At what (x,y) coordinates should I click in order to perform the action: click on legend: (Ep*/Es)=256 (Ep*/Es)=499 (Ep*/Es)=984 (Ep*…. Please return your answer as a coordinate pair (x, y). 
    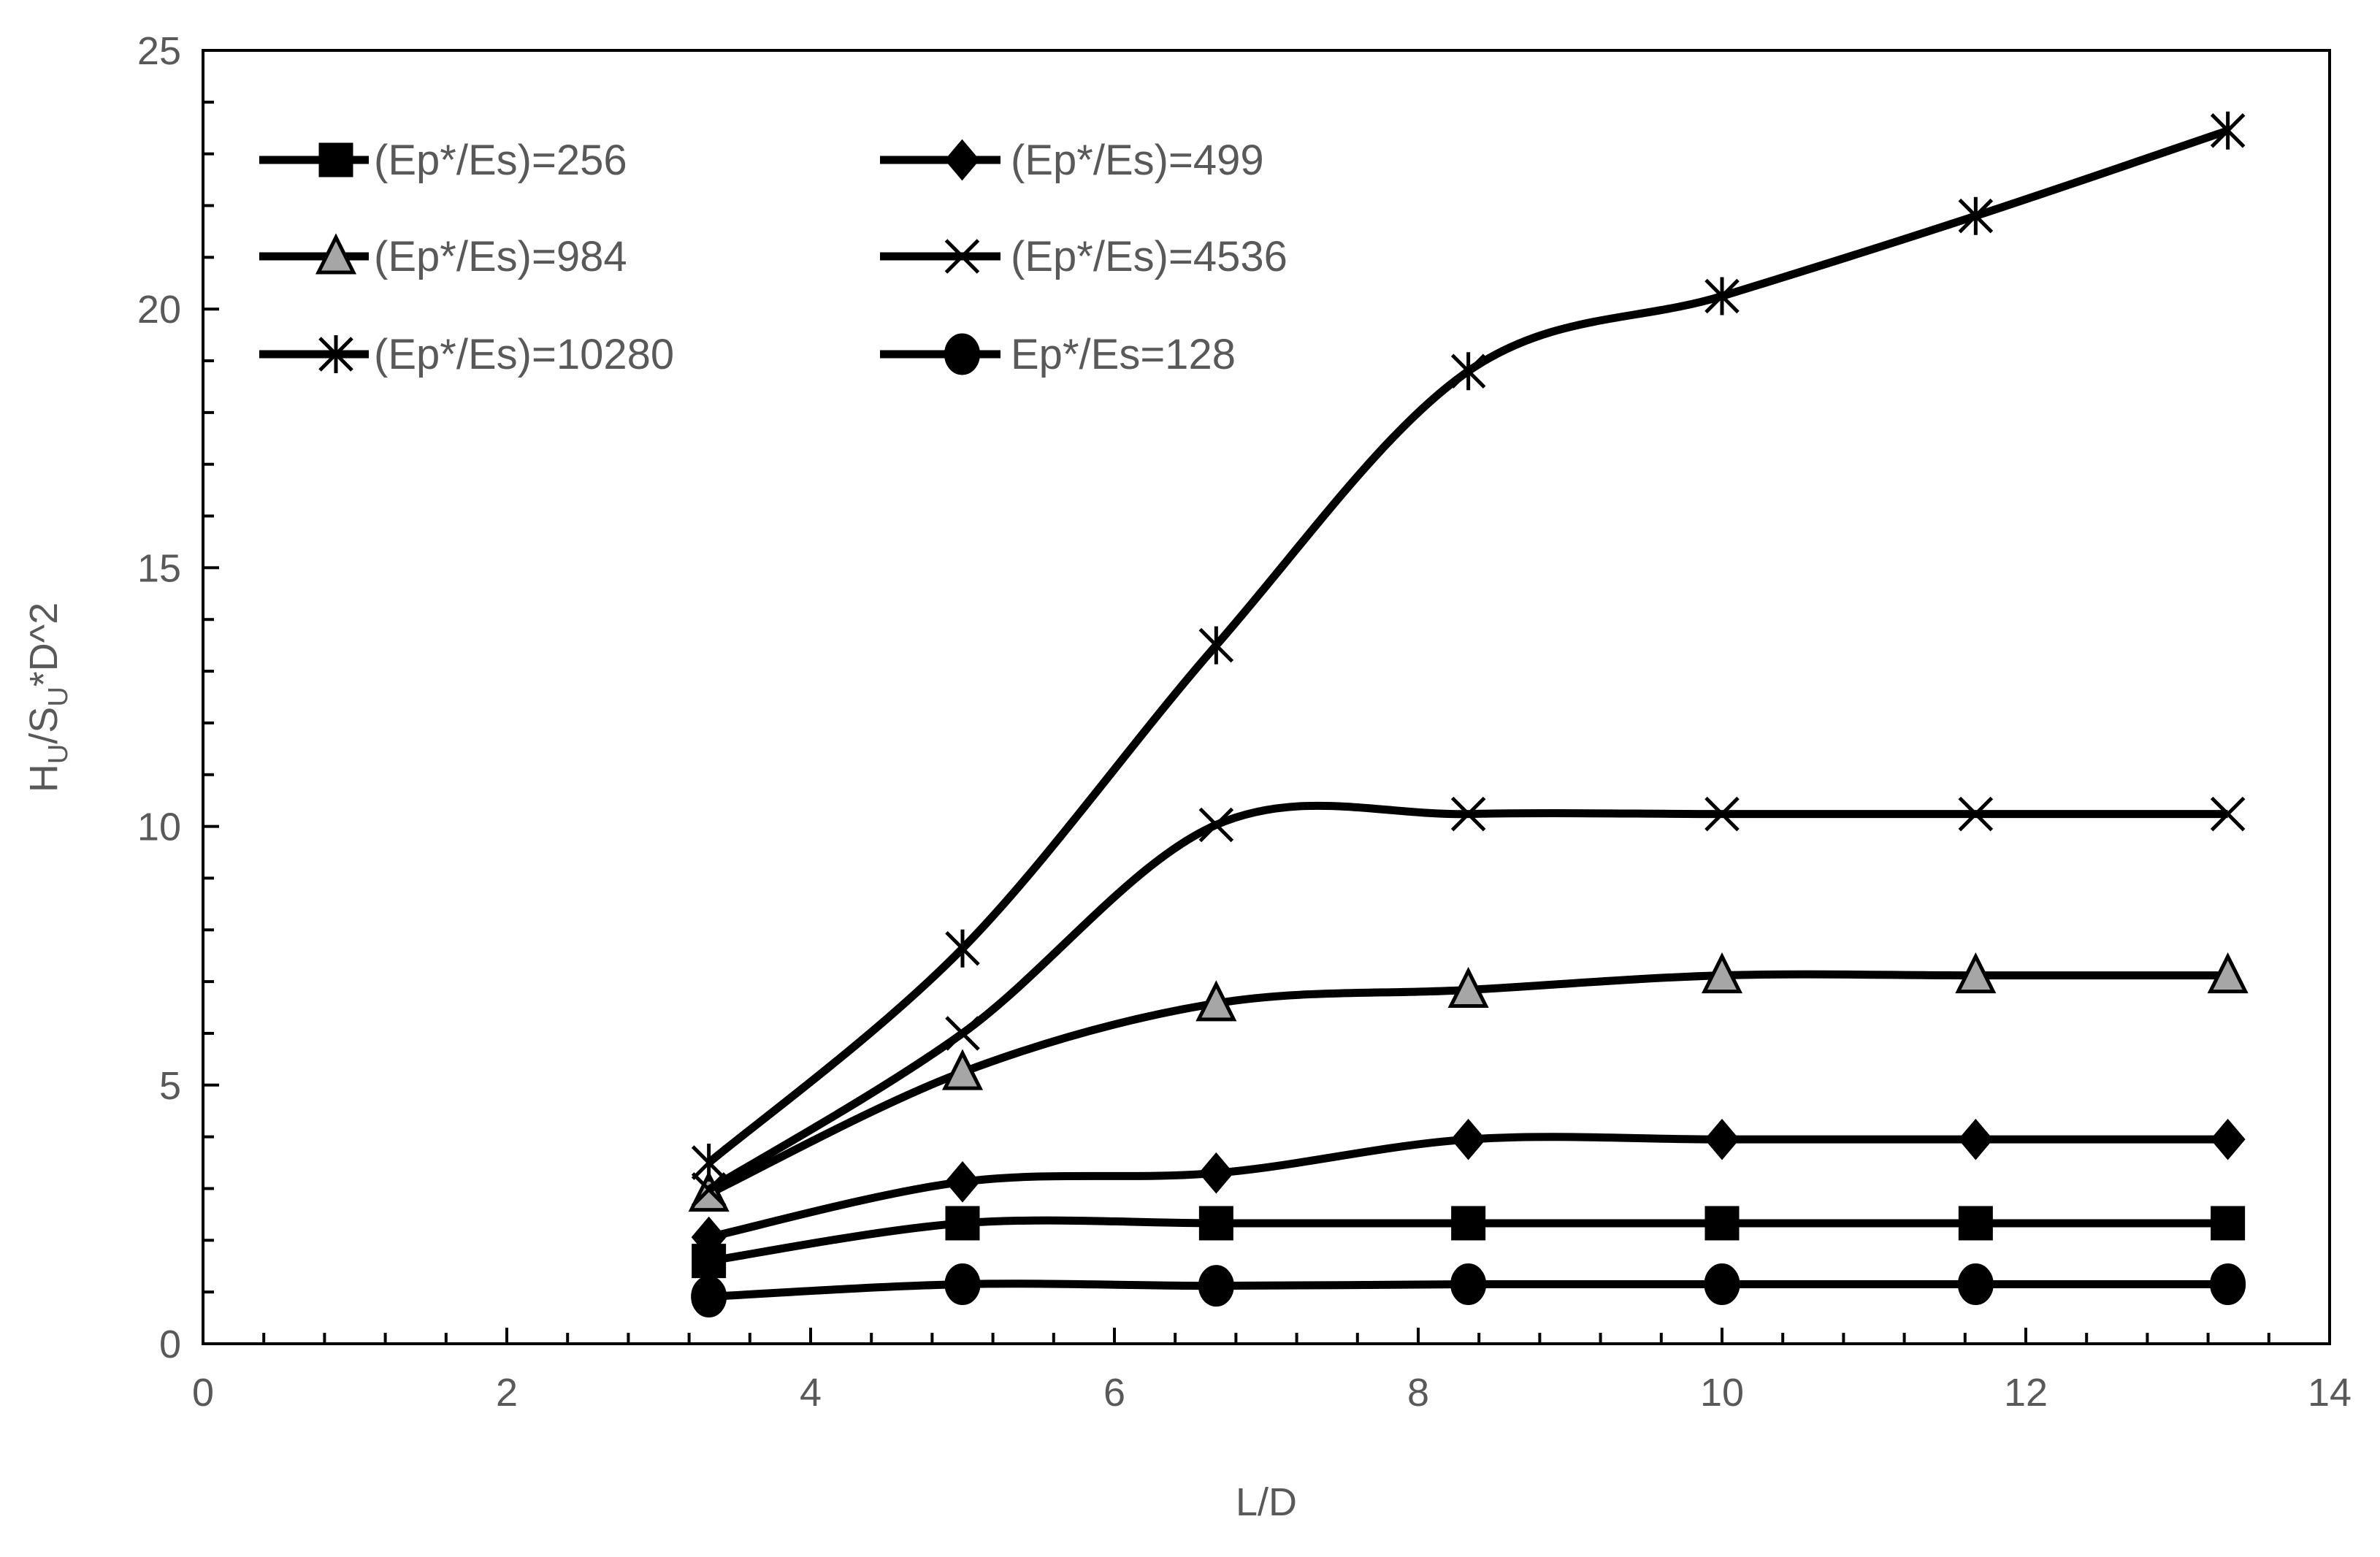
    Looking at the image, I should click on (773, 257).